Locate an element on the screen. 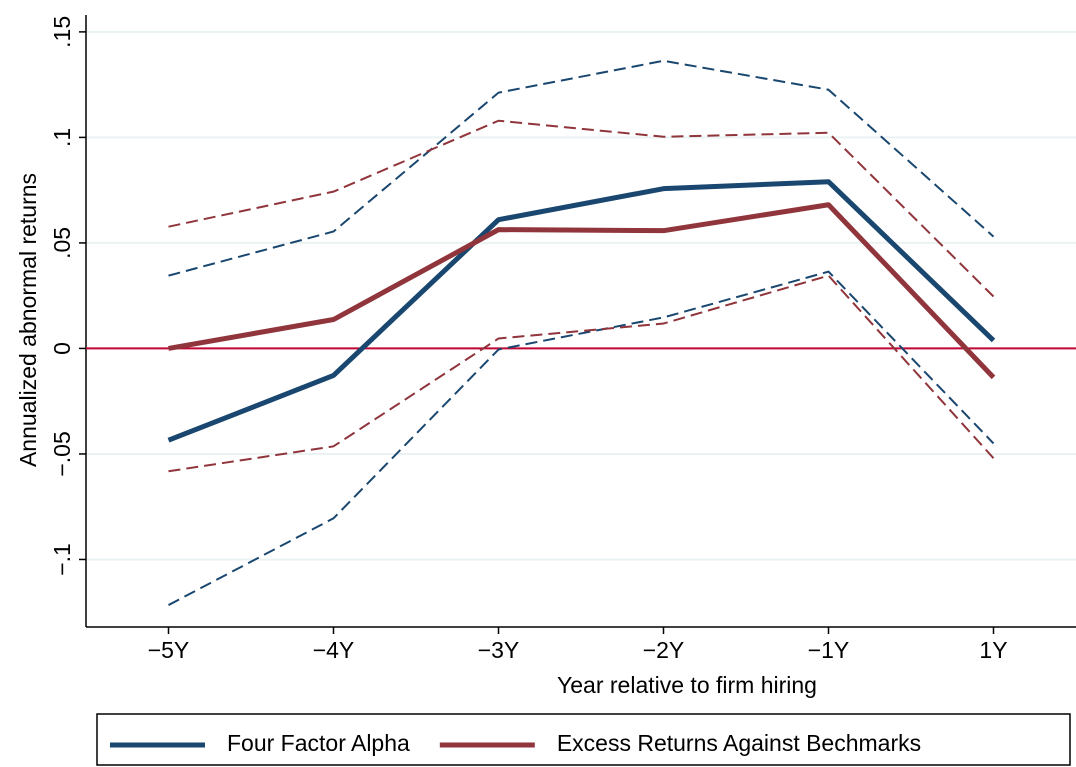 This screenshot has height=767, width=1076. x-tick-label: −4Y is located at coordinates (334, 650).